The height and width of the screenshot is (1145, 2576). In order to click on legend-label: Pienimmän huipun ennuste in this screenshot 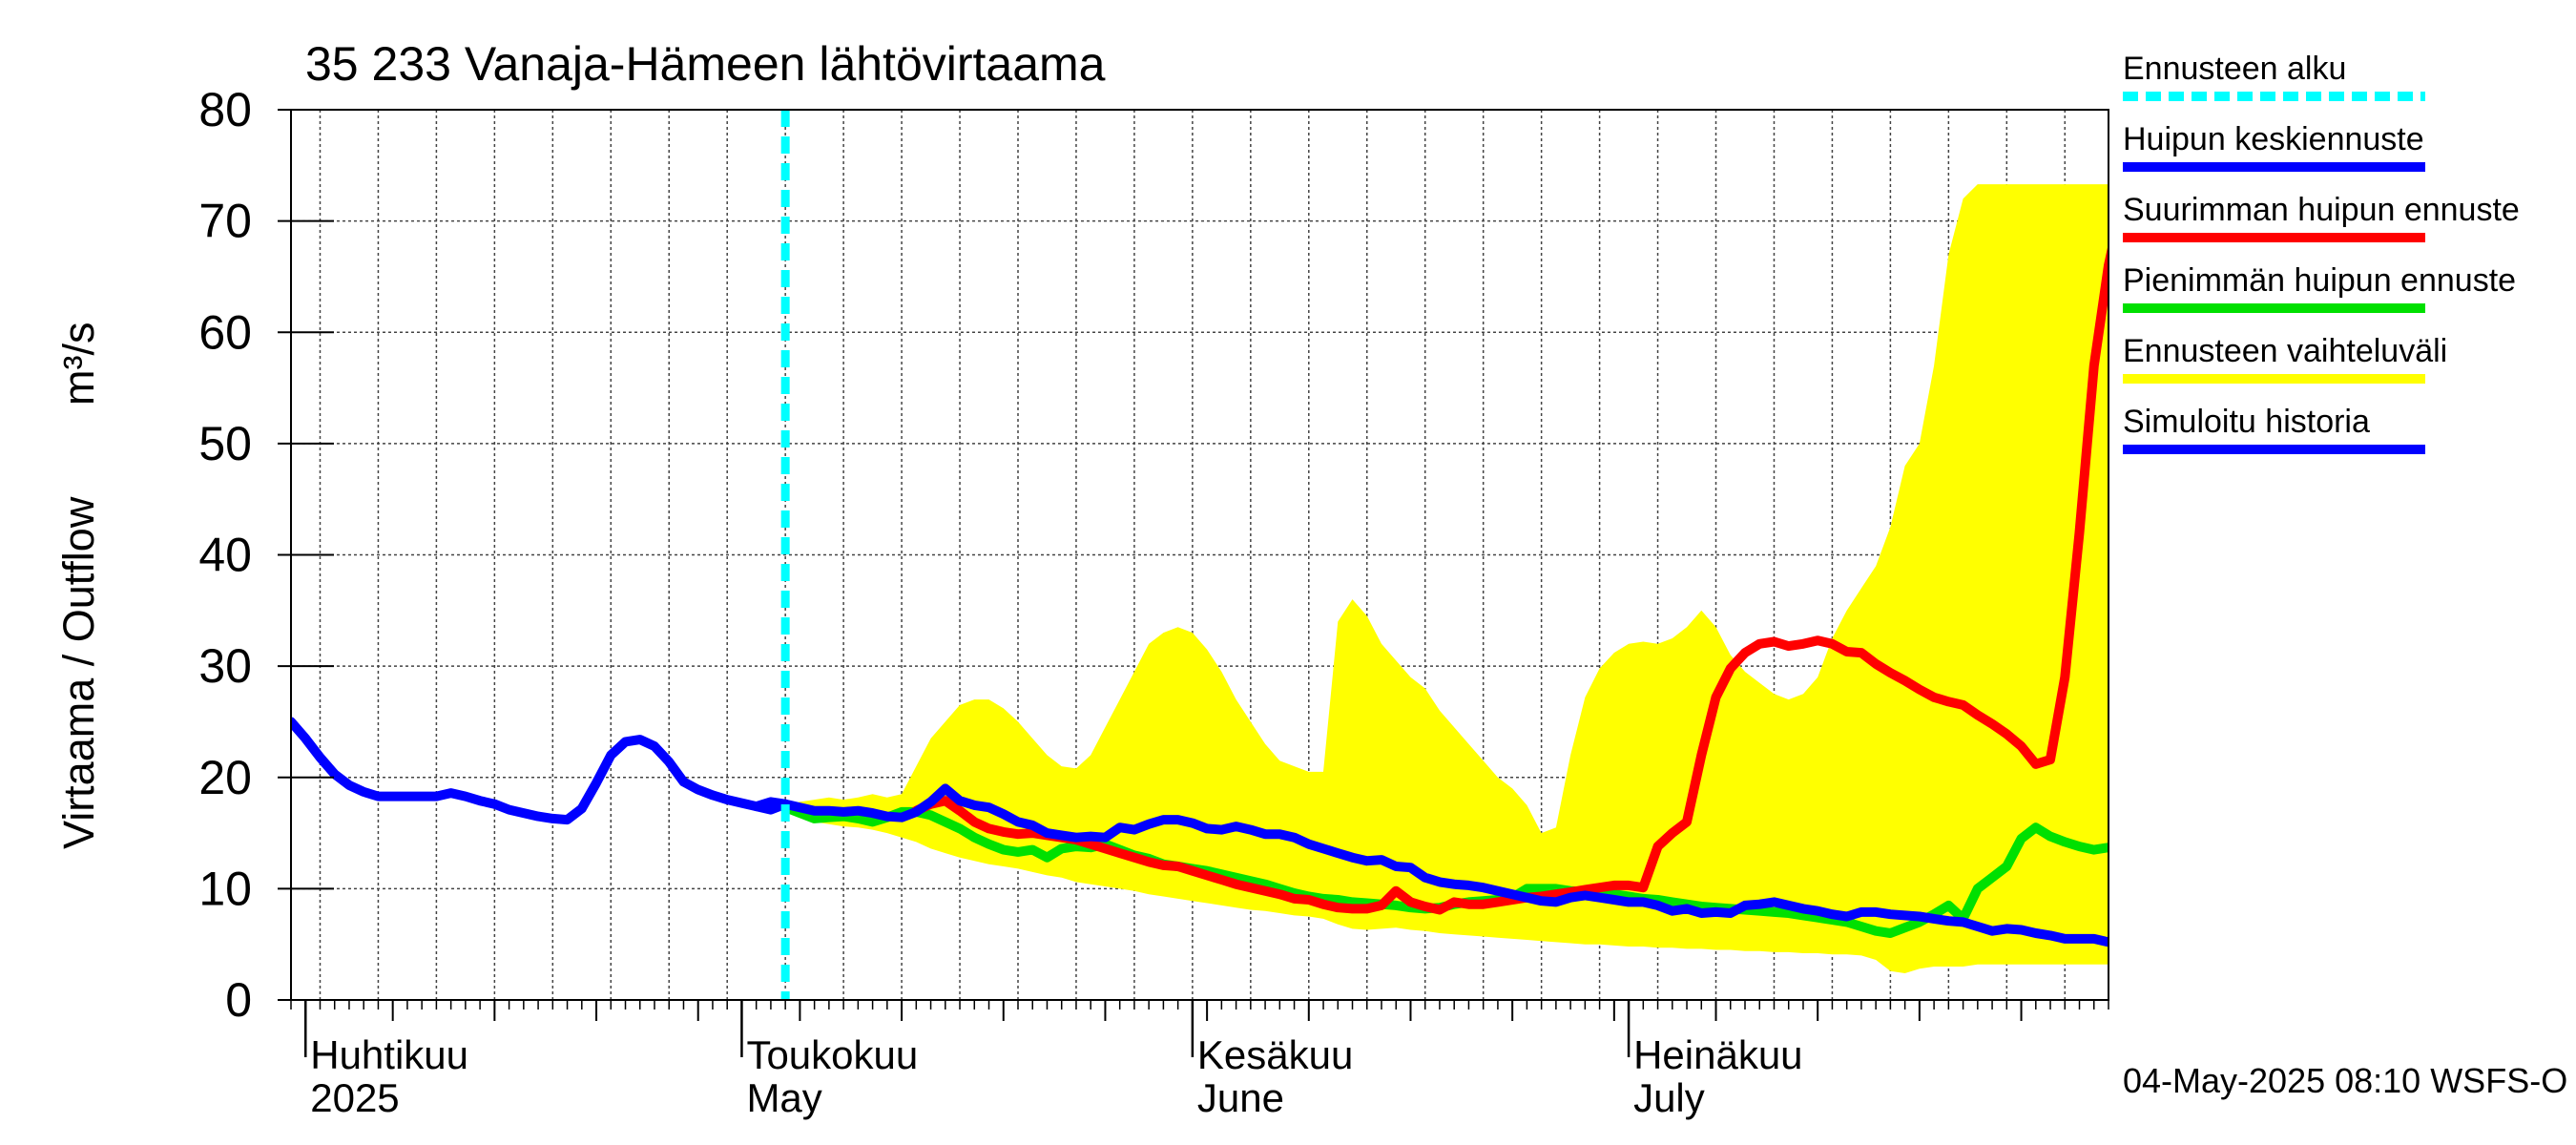, I will do `click(2319, 281)`.